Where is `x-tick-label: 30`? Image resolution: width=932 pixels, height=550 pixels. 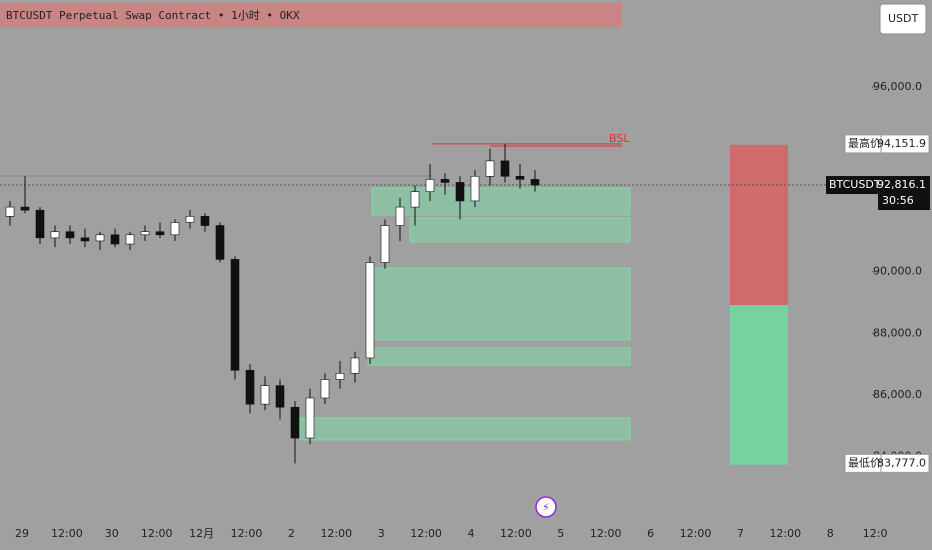 x-tick-label: 30 is located at coordinates (112, 533).